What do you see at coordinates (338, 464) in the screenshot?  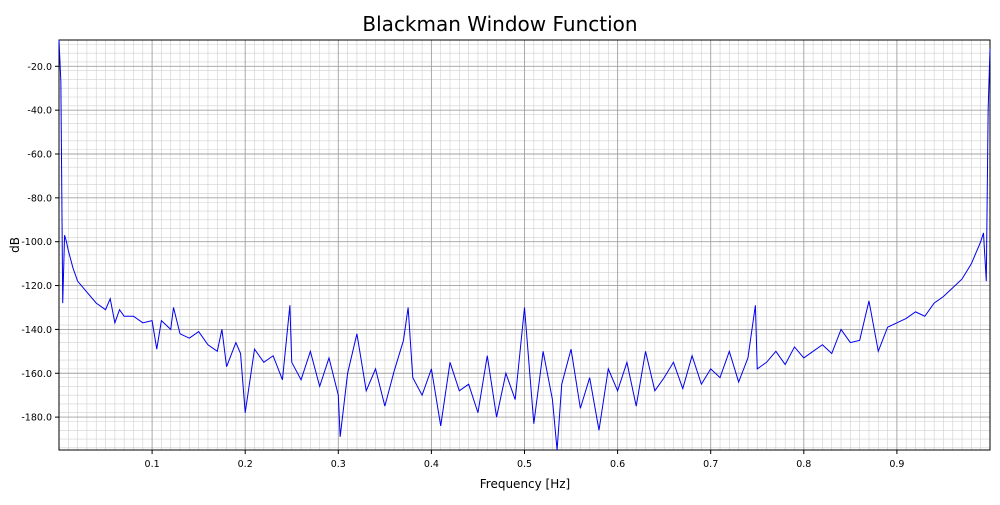 I see `x-tick-label: 0.3` at bounding box center [338, 464].